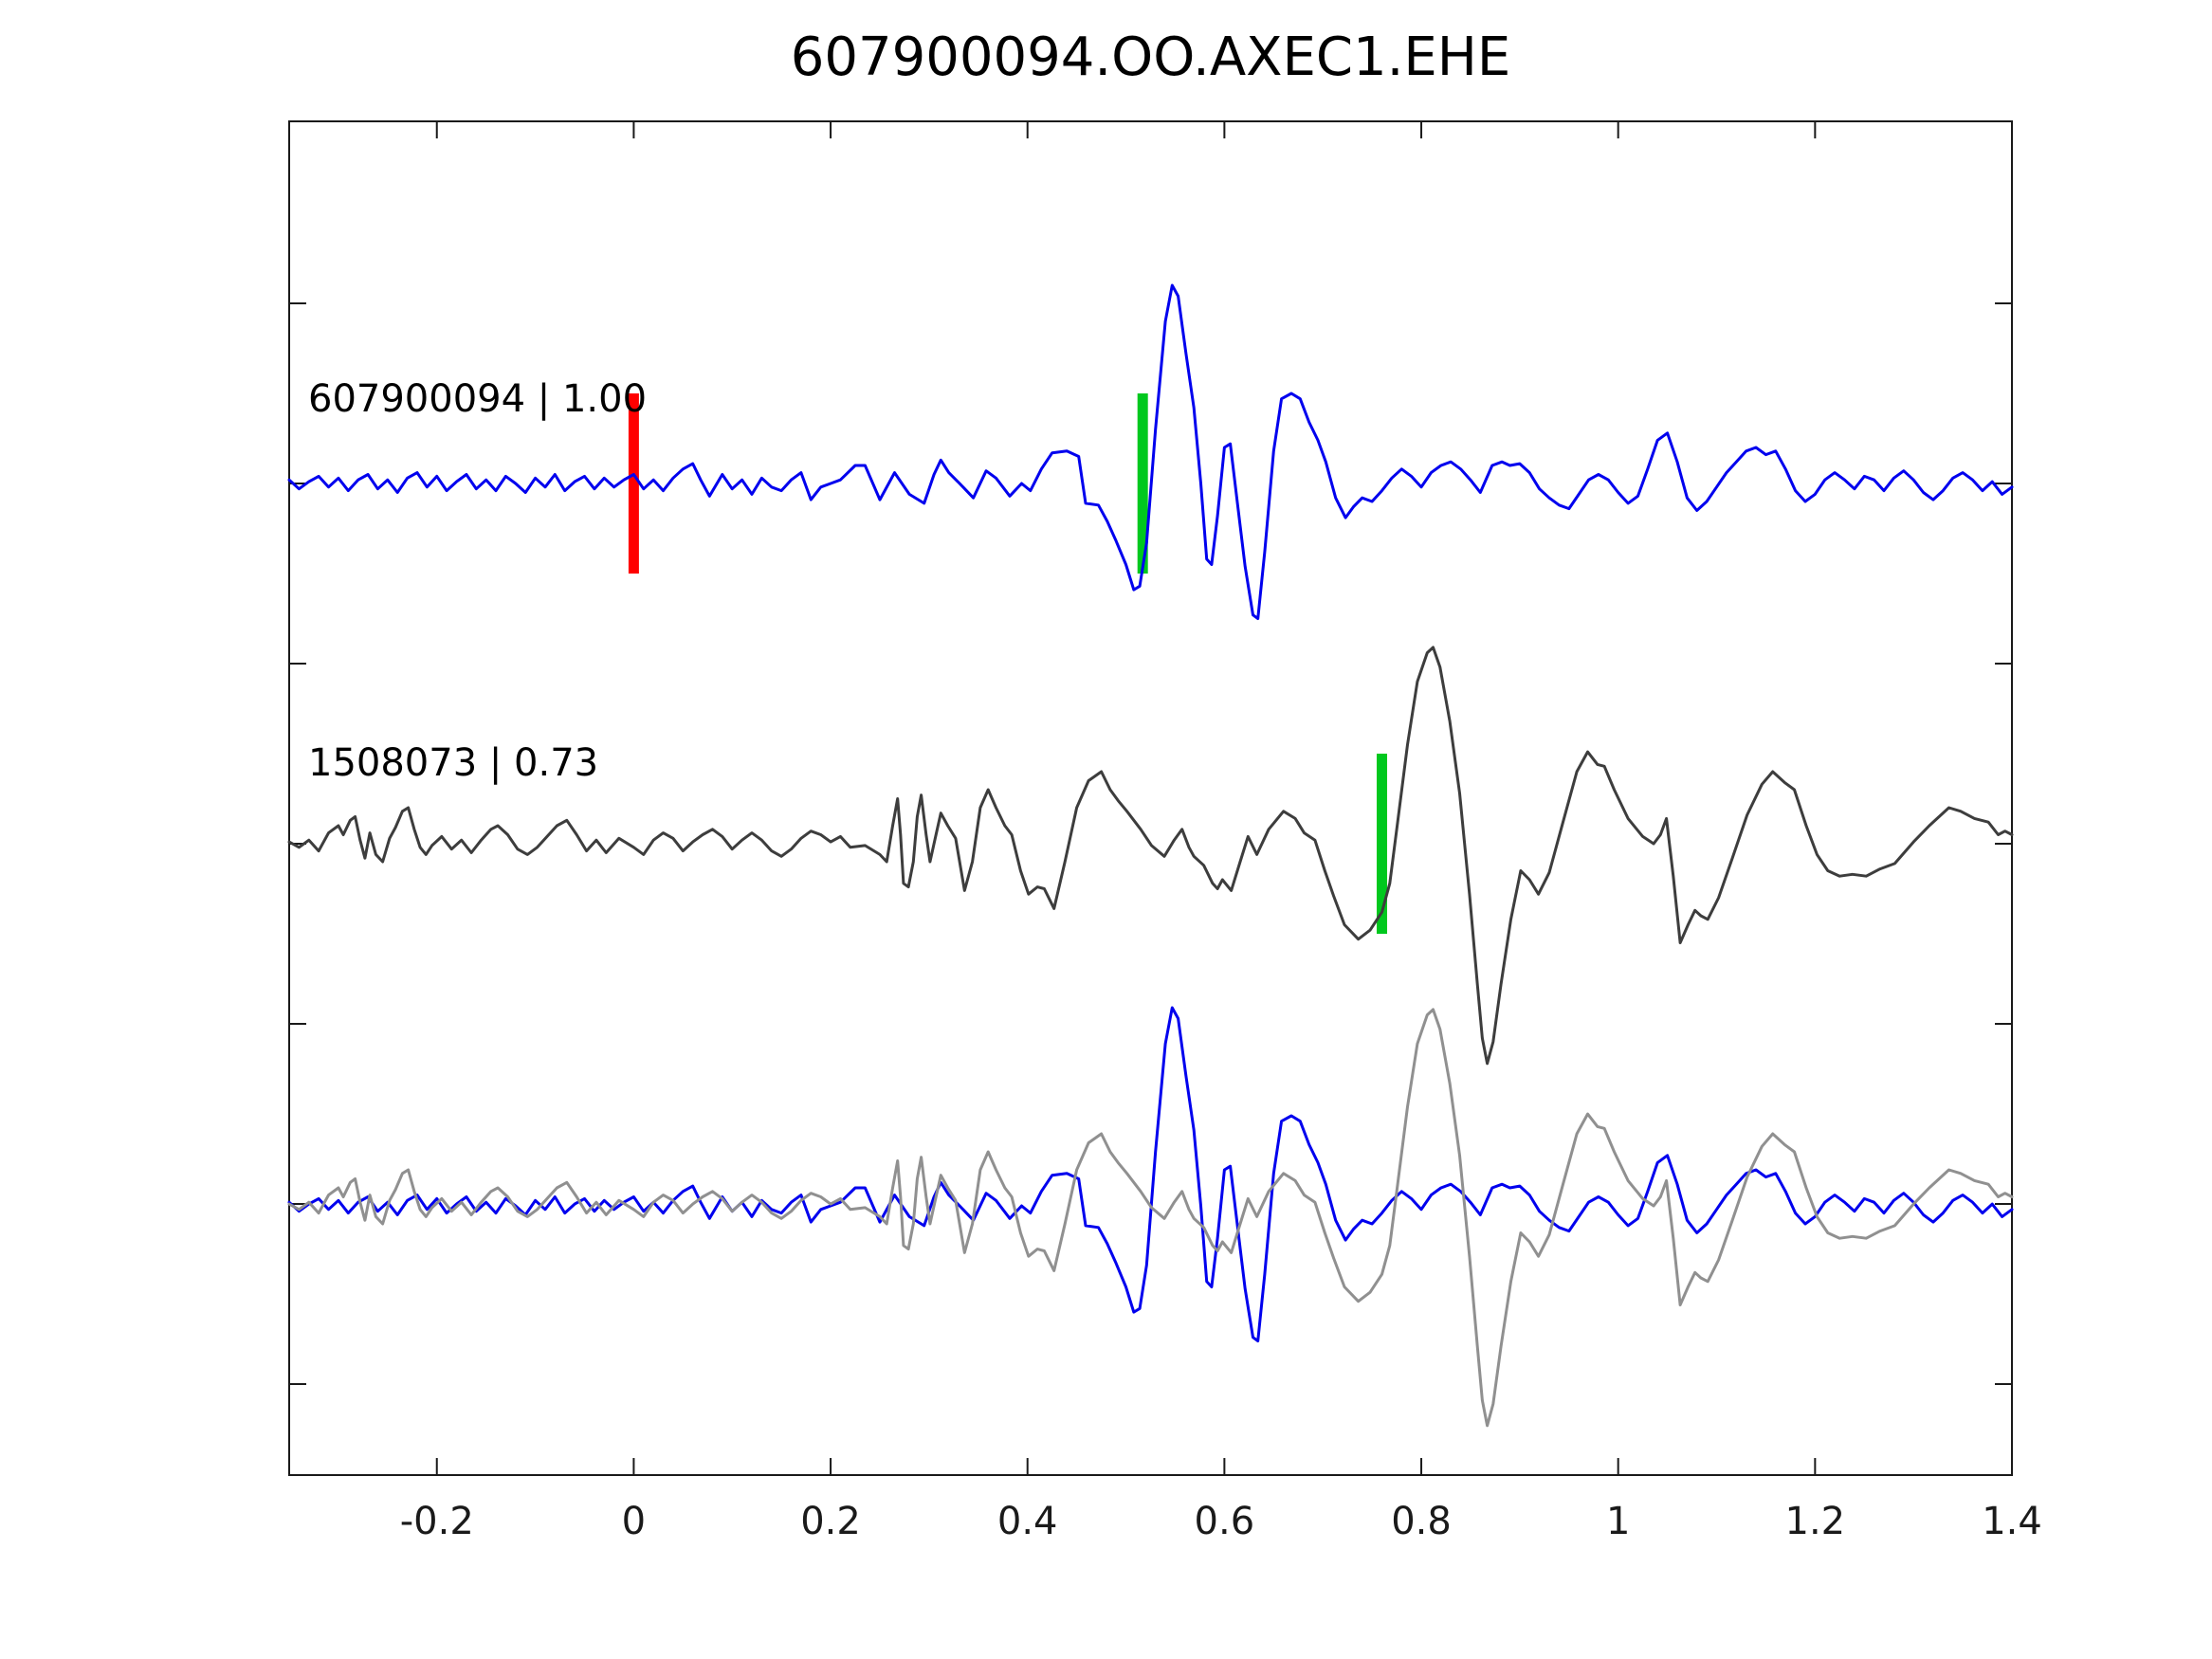 The width and height of the screenshot is (2212, 1659). I want to click on x-tick-label: 0.2, so click(830, 1521).